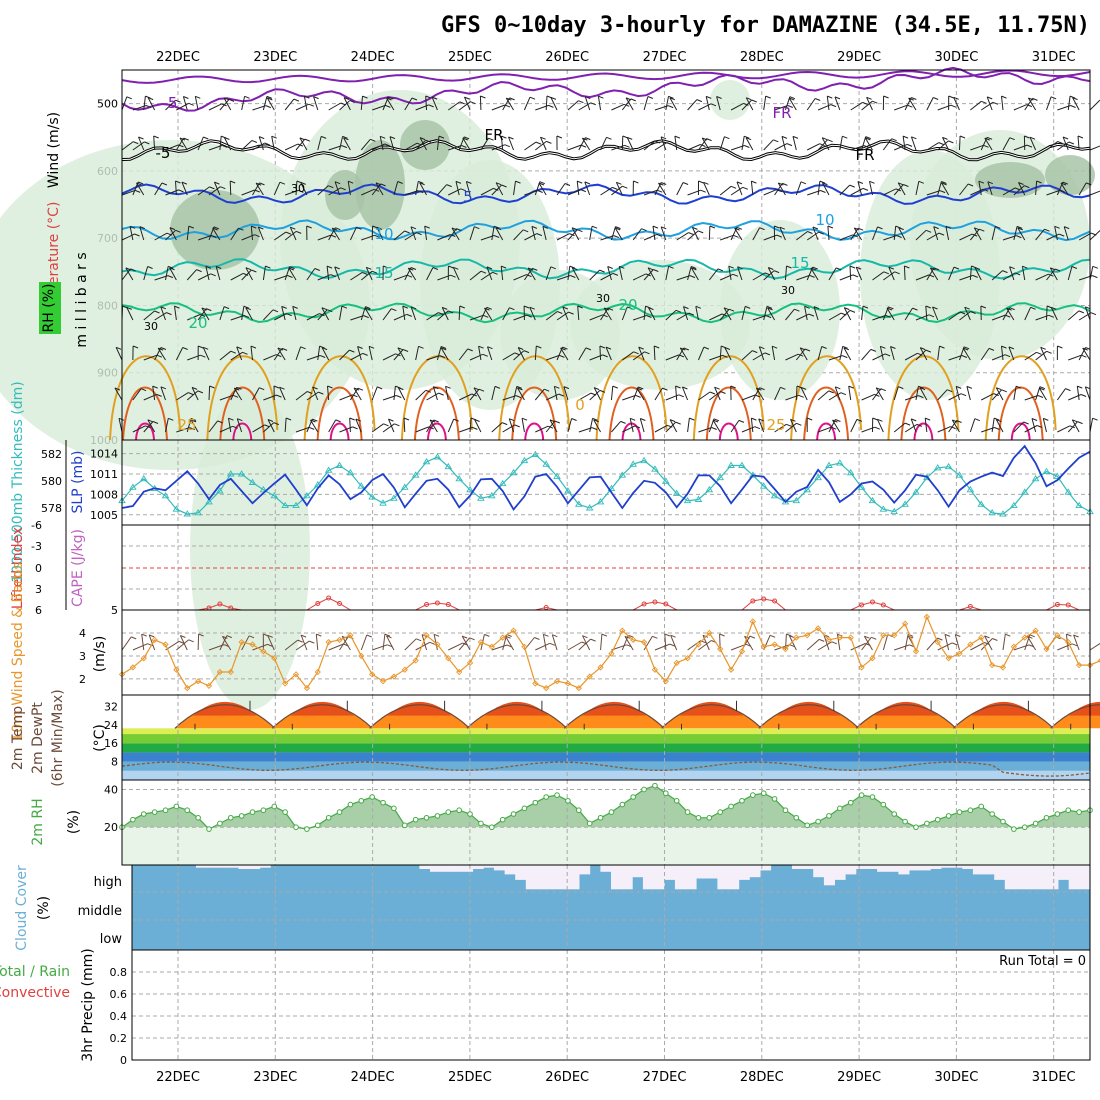 The height and width of the screenshot is (1100, 1100). Describe the element at coordinates (981, 503) in the screenshot. I see `thickness-point` at that location.